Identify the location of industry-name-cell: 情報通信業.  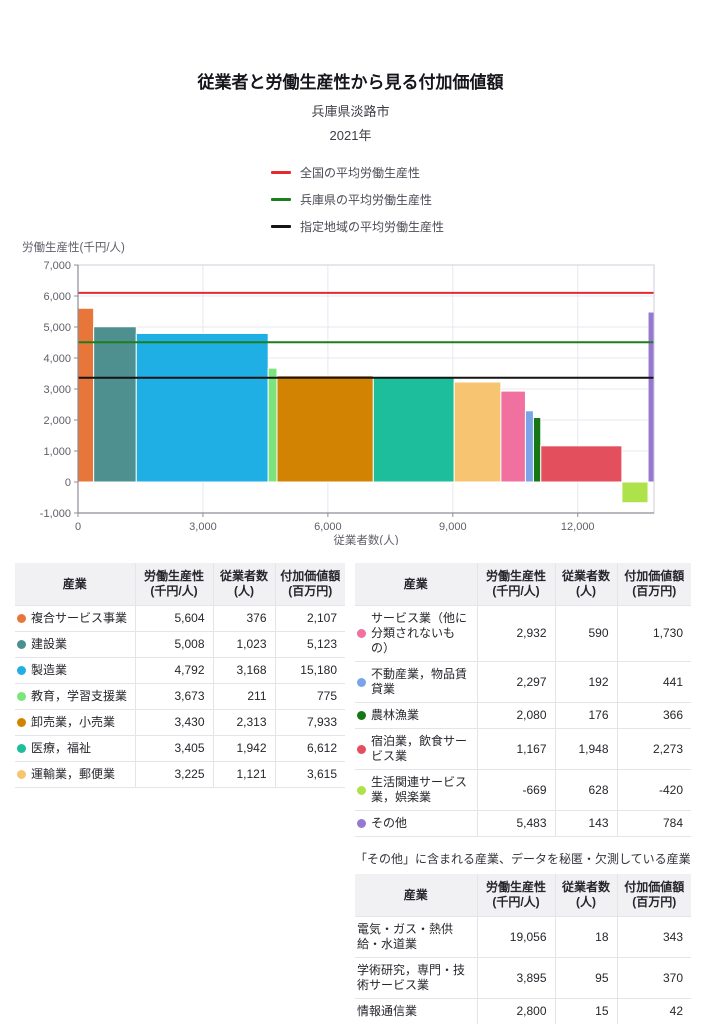
(416, 1011).